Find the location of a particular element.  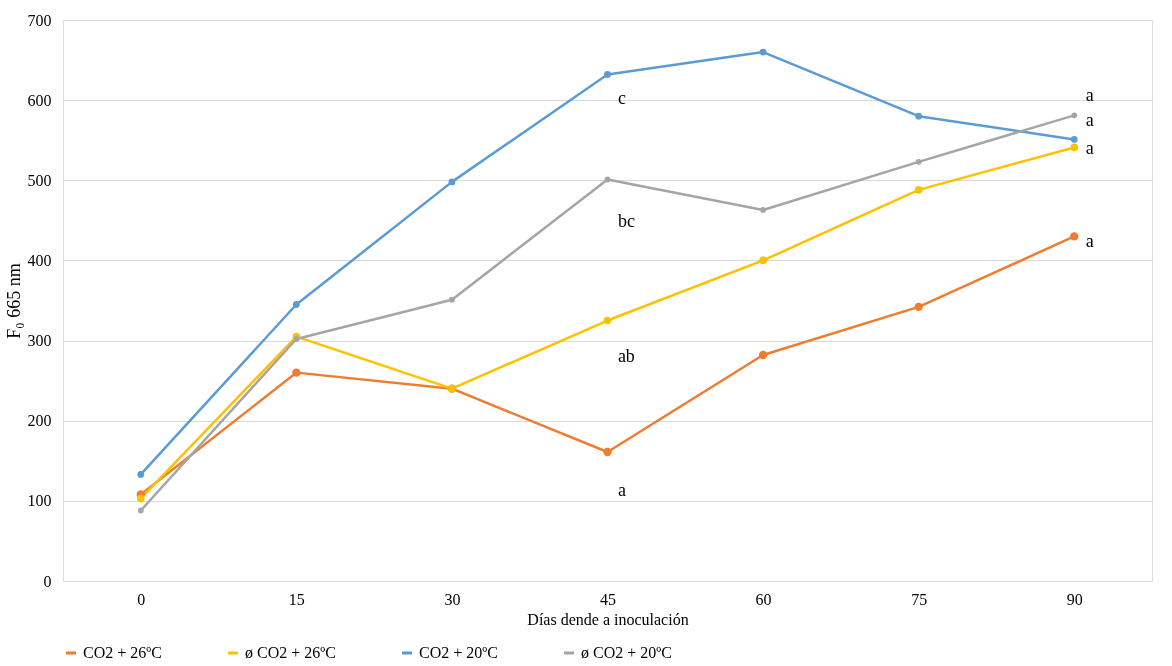

y-tick-label: 100 is located at coordinates (39, 501).